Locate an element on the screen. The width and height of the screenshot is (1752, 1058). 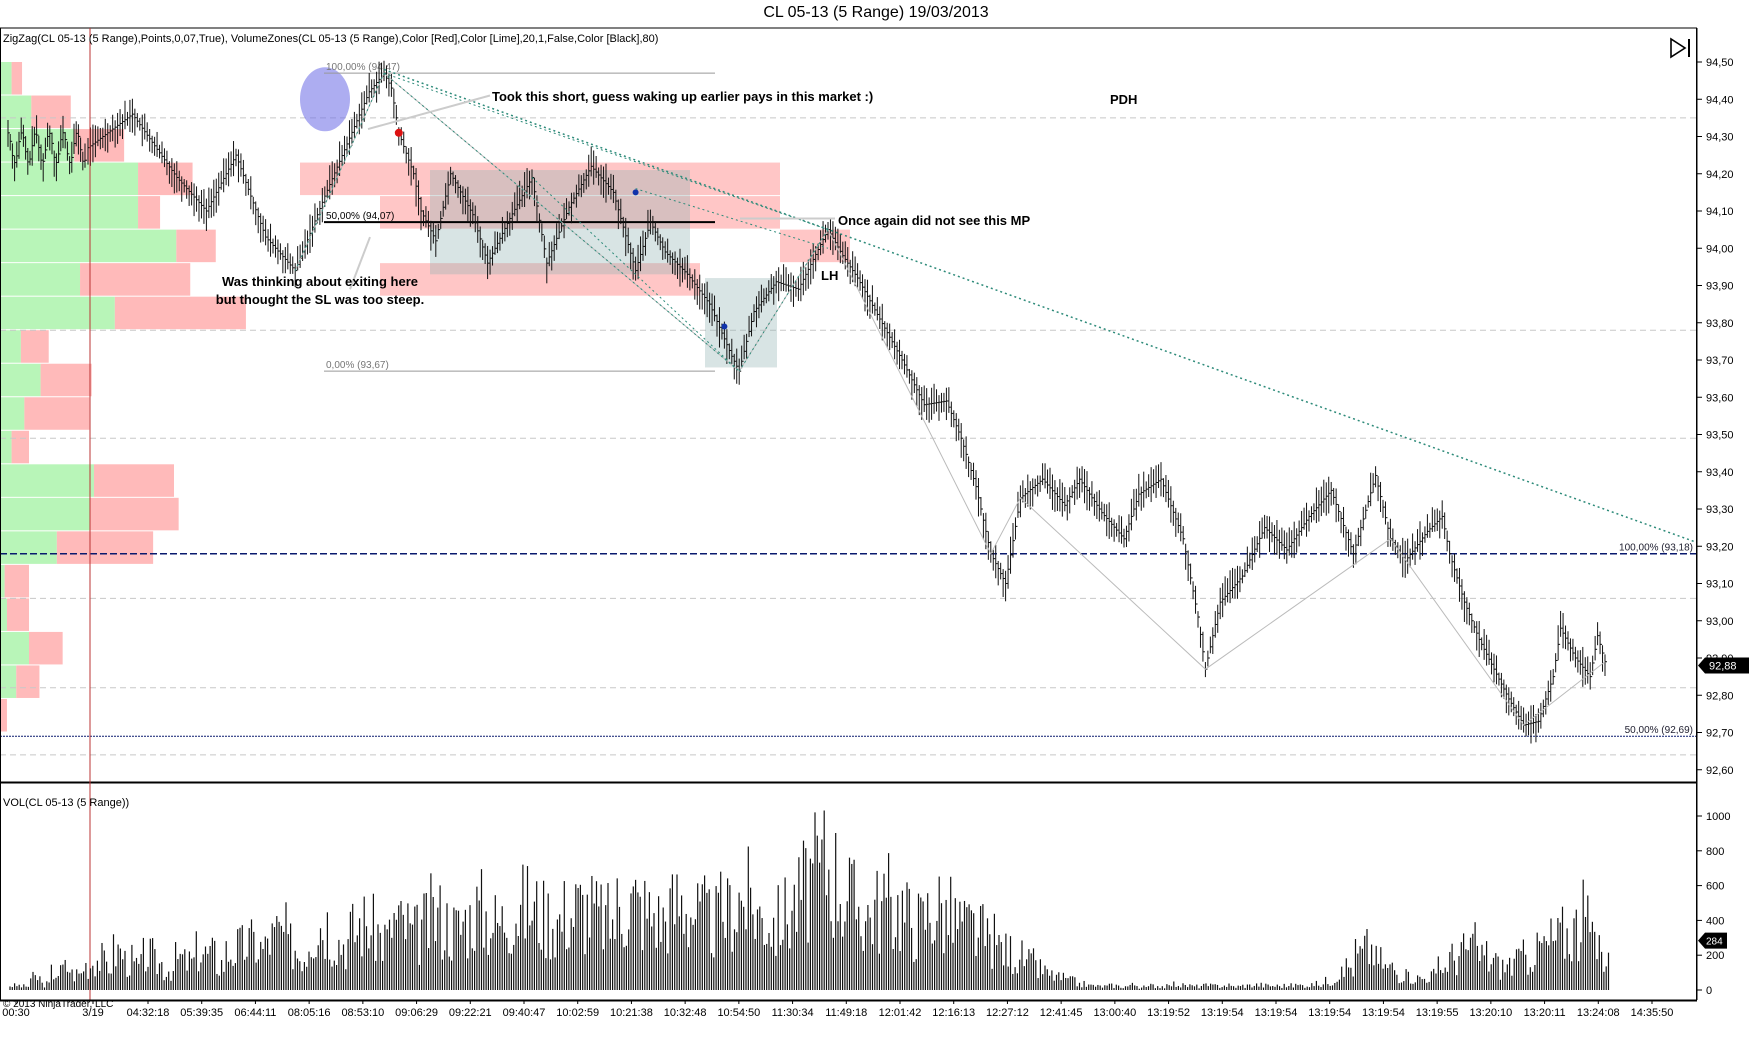
volume-label: VOL(CL 05-13 (5 Range)) is located at coordinates (66, 803).